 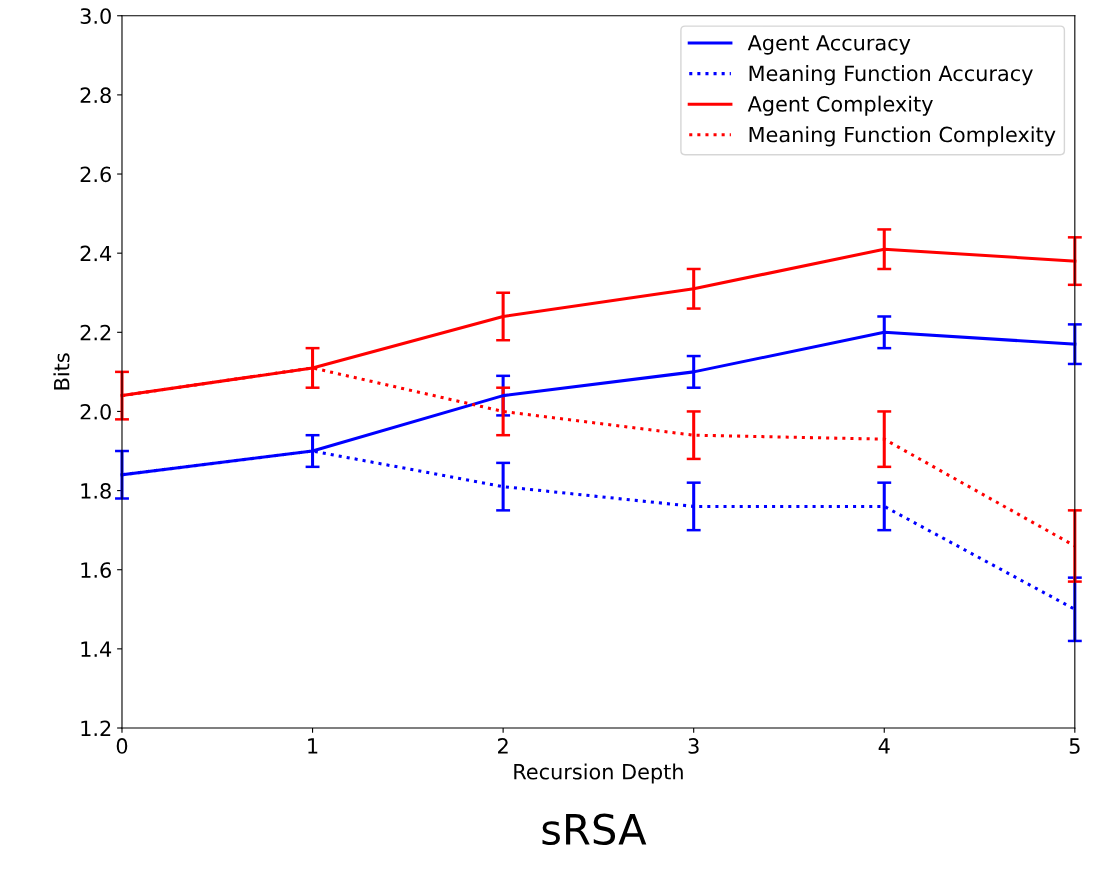 What do you see at coordinates (598, 773) in the screenshot?
I see `x-axis-title: Recursion Depth` at bounding box center [598, 773].